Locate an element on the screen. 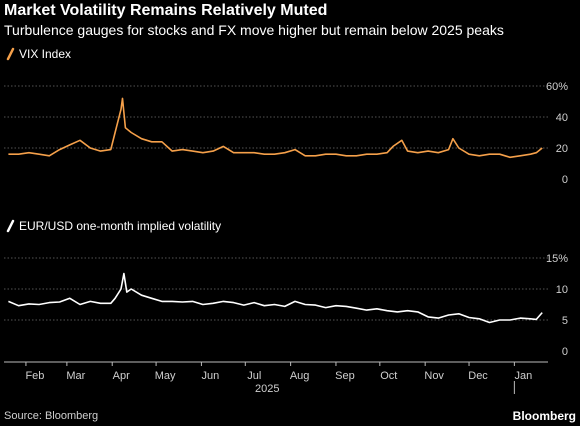 Image resolution: width=580 pixels, height=426 pixels. eurusd-y-tick-label: 5 is located at coordinates (565, 321).